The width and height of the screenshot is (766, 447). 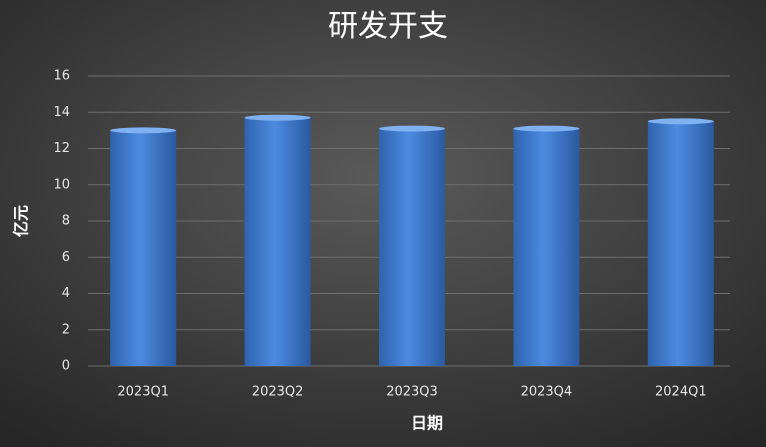 I want to click on y-tick-label: 16, so click(x=61, y=76).